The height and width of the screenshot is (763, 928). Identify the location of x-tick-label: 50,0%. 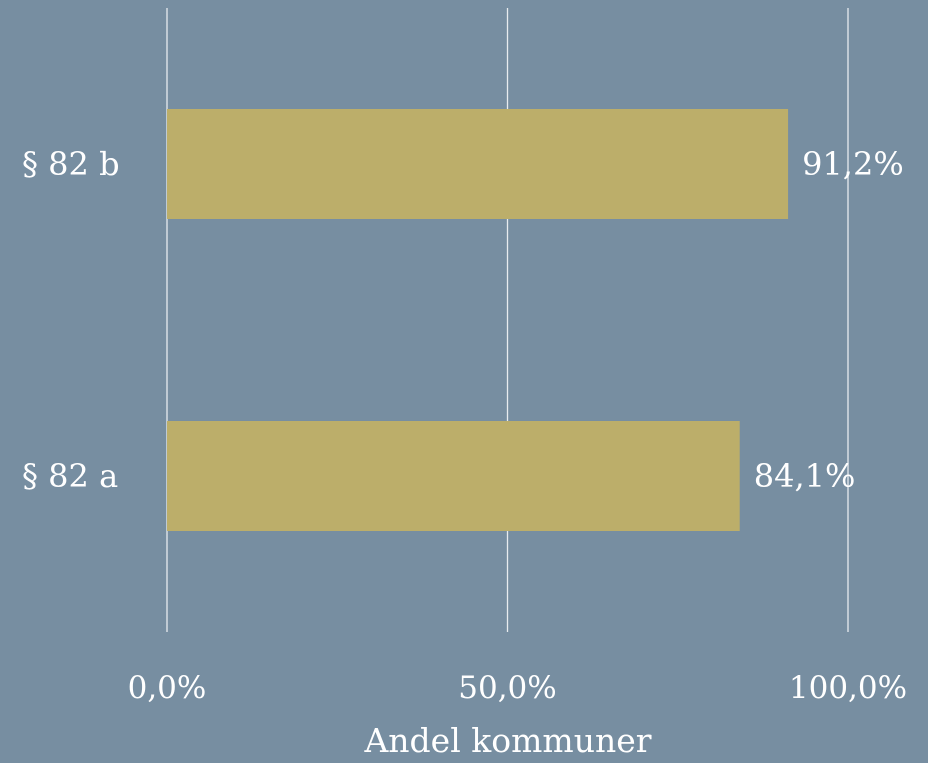
(507, 688).